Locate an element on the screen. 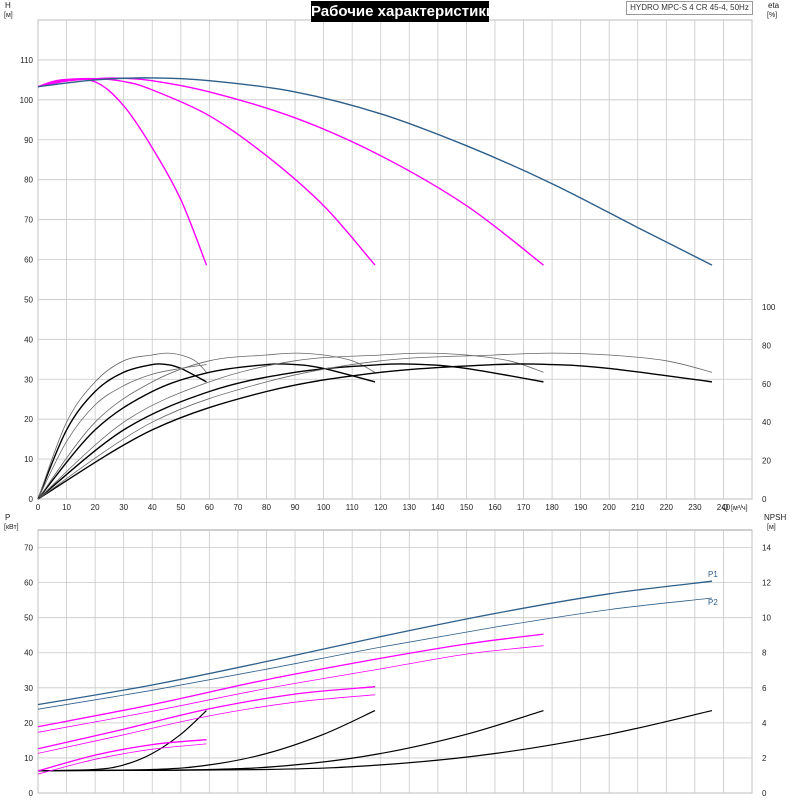 Image resolution: width=800 pixels, height=800 pixels. flow-axis-tick-label: 10 is located at coordinates (66, 507).